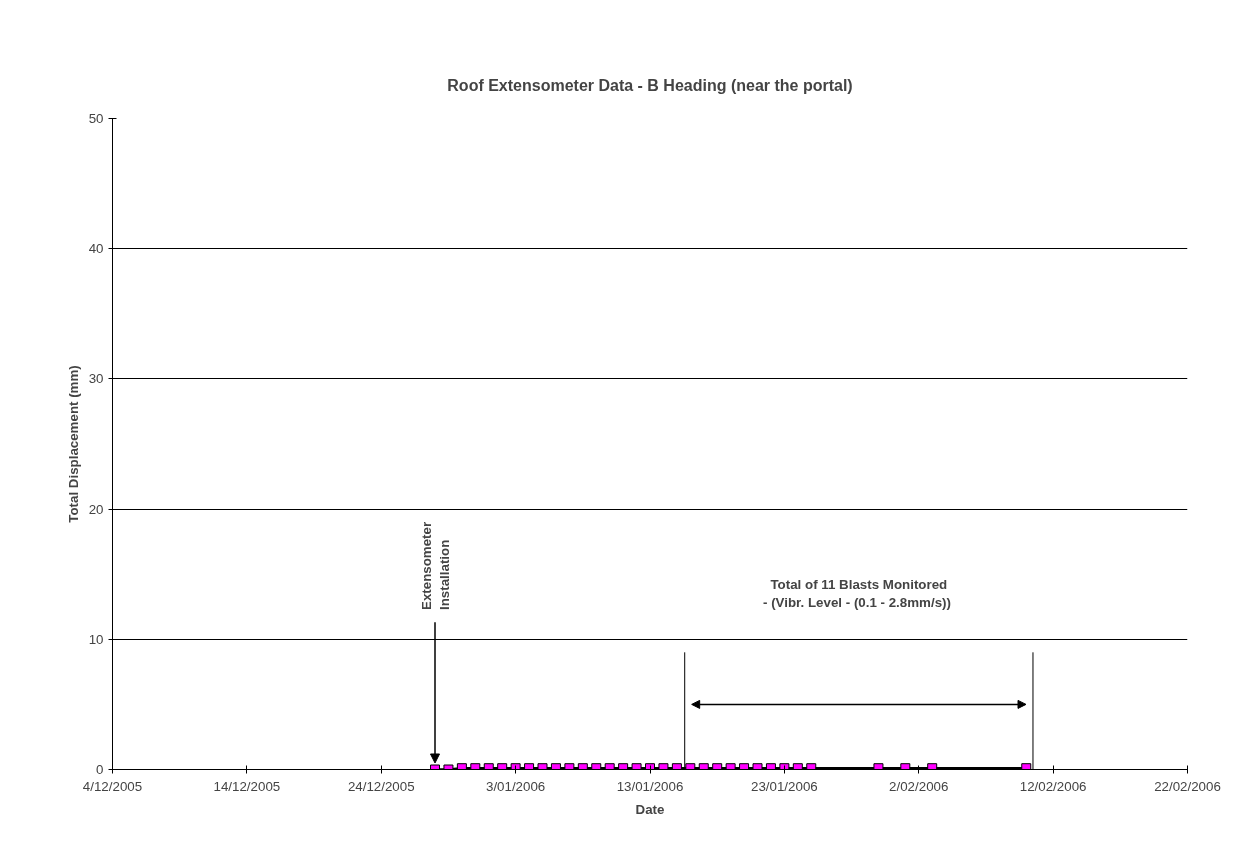 This screenshot has width=1255, height=859. I want to click on x-tick-label: 24/12/2005, so click(381, 786).